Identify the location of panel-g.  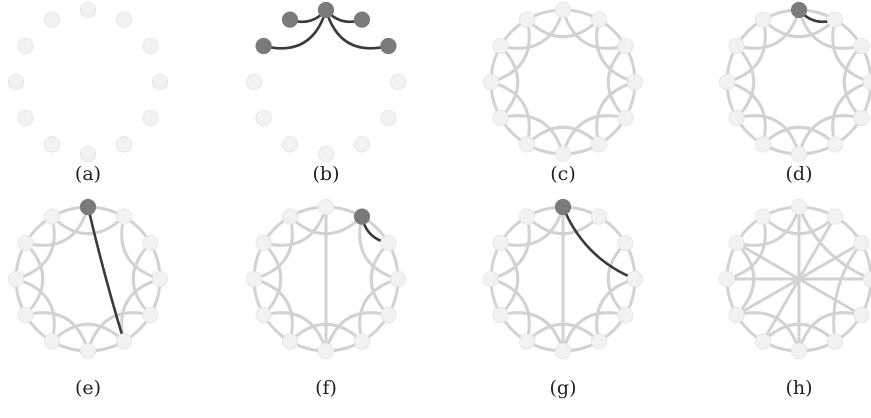
(563, 279).